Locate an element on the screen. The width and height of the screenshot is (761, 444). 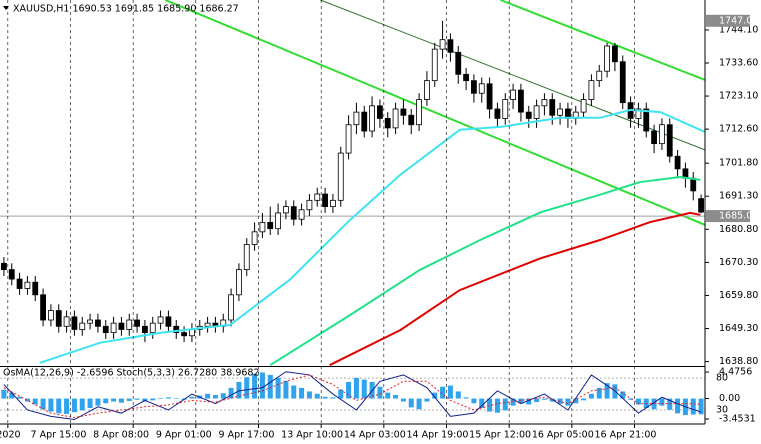
x-tick-label: 16 Apr 21:00 is located at coordinates (626, 435).